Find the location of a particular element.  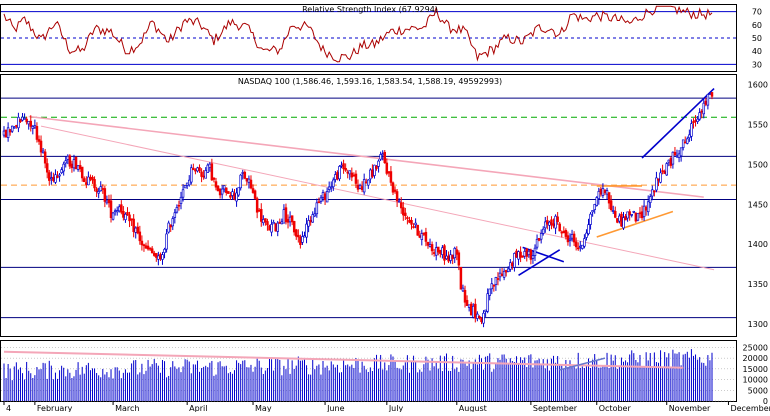

price-tick-label: 1350 is located at coordinates (758, 284).